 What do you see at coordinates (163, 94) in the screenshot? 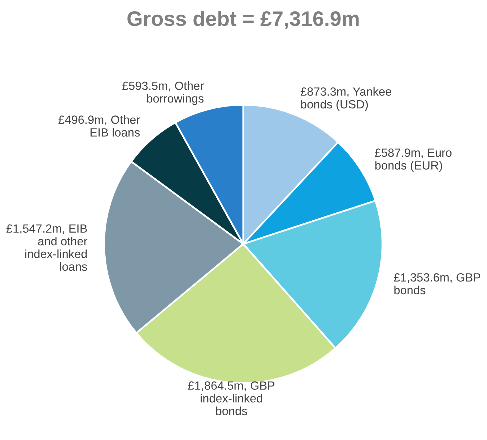
I see `slice-label: £593.5m, Other borrowings` at bounding box center [163, 94].